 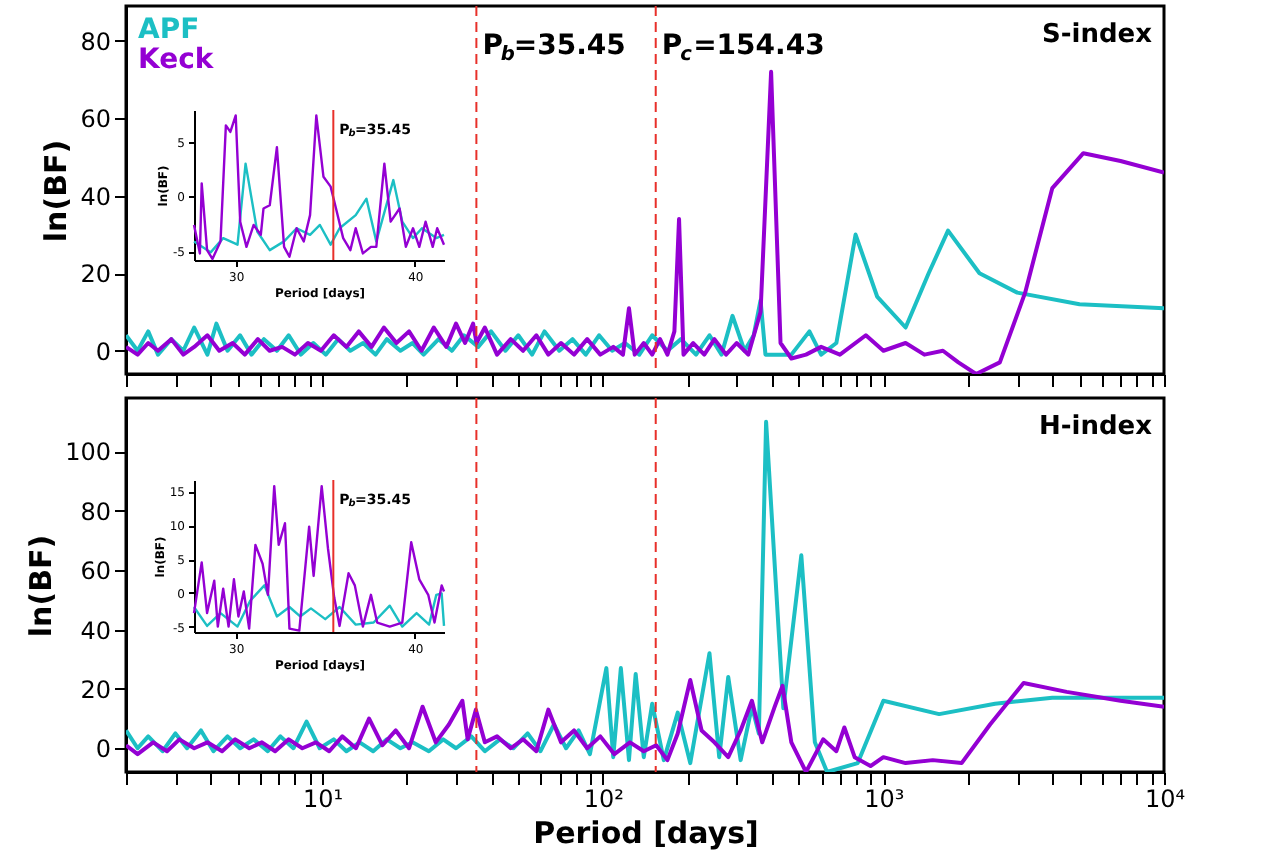 What do you see at coordinates (1098, 35) in the screenshot?
I see `text: S-index` at bounding box center [1098, 35].